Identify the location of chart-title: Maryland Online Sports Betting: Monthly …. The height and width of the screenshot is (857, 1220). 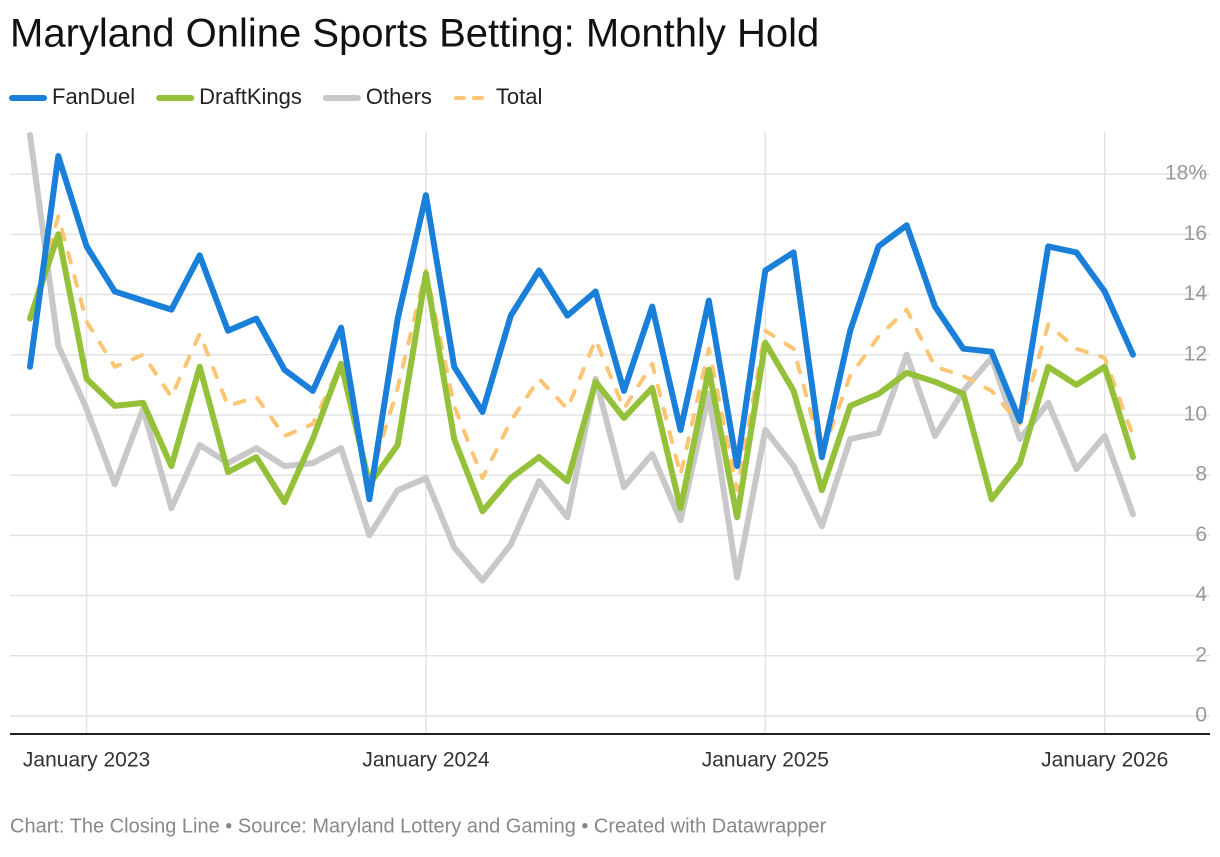
(414, 34).